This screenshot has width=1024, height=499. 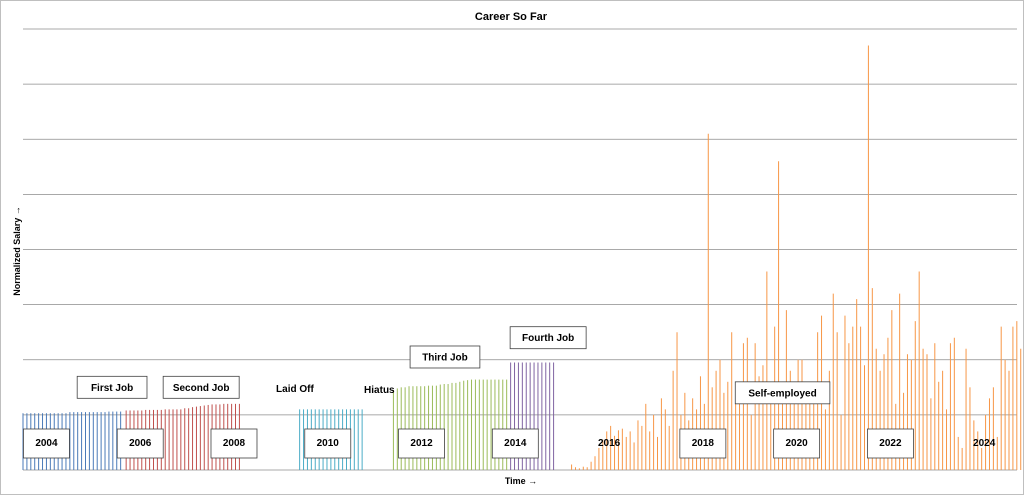 I want to click on annotation-label-text: Self-employed, so click(x=782, y=393).